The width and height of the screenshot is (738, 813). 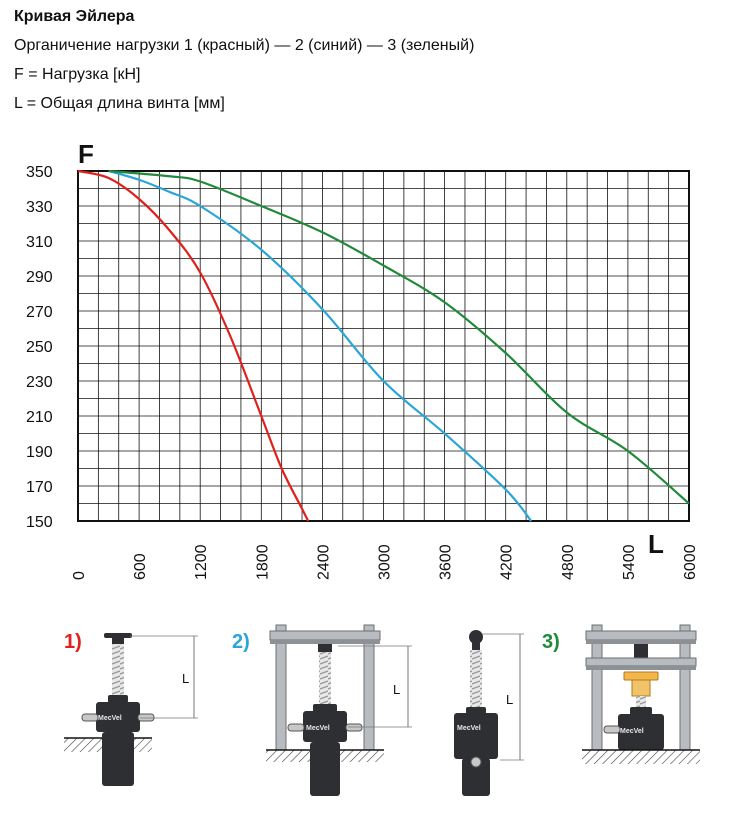 What do you see at coordinates (39, 382) in the screenshot?
I see `y-tick-label: 230` at bounding box center [39, 382].